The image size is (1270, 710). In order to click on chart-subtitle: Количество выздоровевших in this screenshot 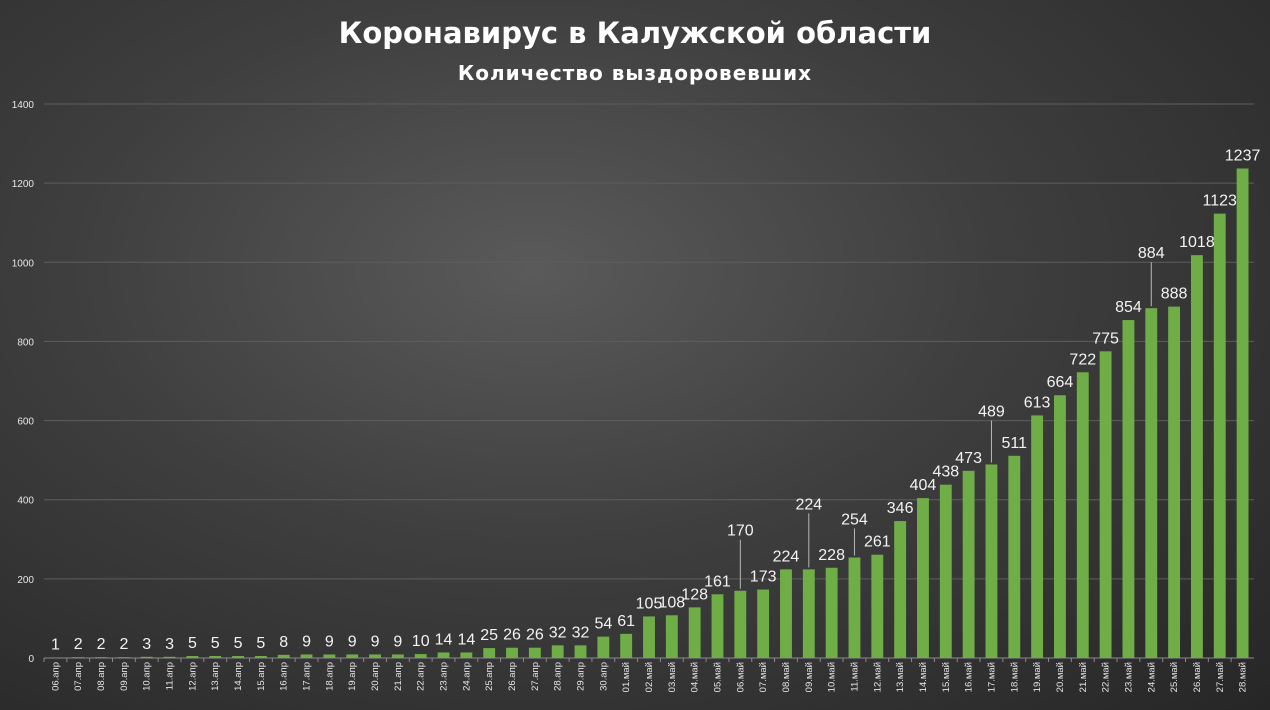, I will do `click(635, 73)`.